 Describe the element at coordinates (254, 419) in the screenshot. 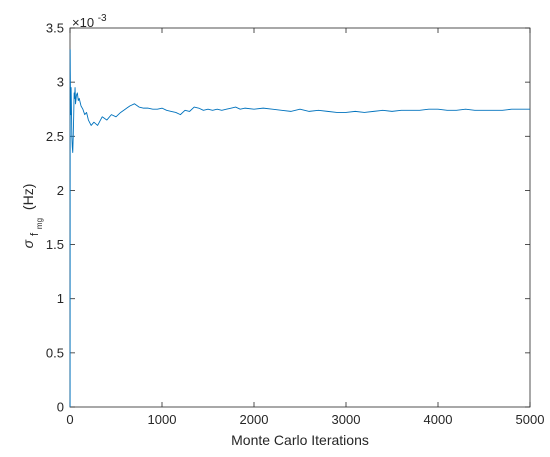

I see `x-tick-label: 2000` at that location.